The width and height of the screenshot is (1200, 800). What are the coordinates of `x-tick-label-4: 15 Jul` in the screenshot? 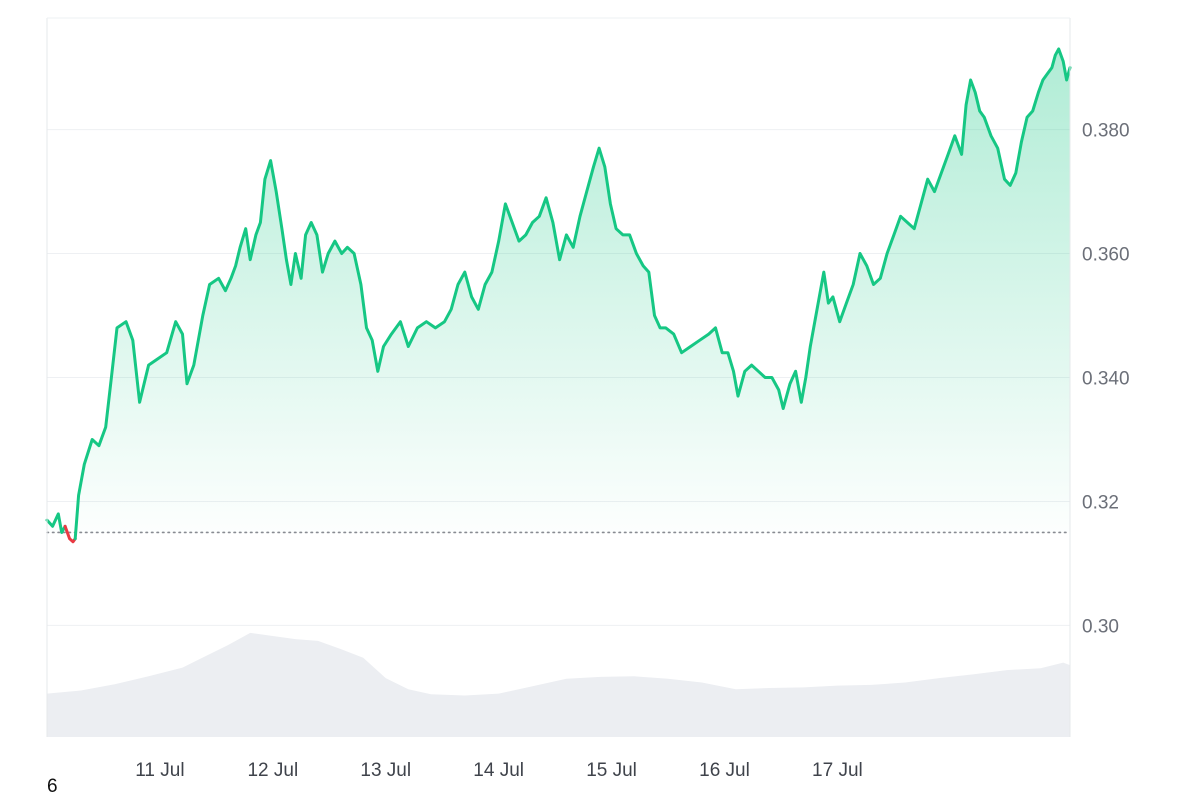 It's located at (611, 770).